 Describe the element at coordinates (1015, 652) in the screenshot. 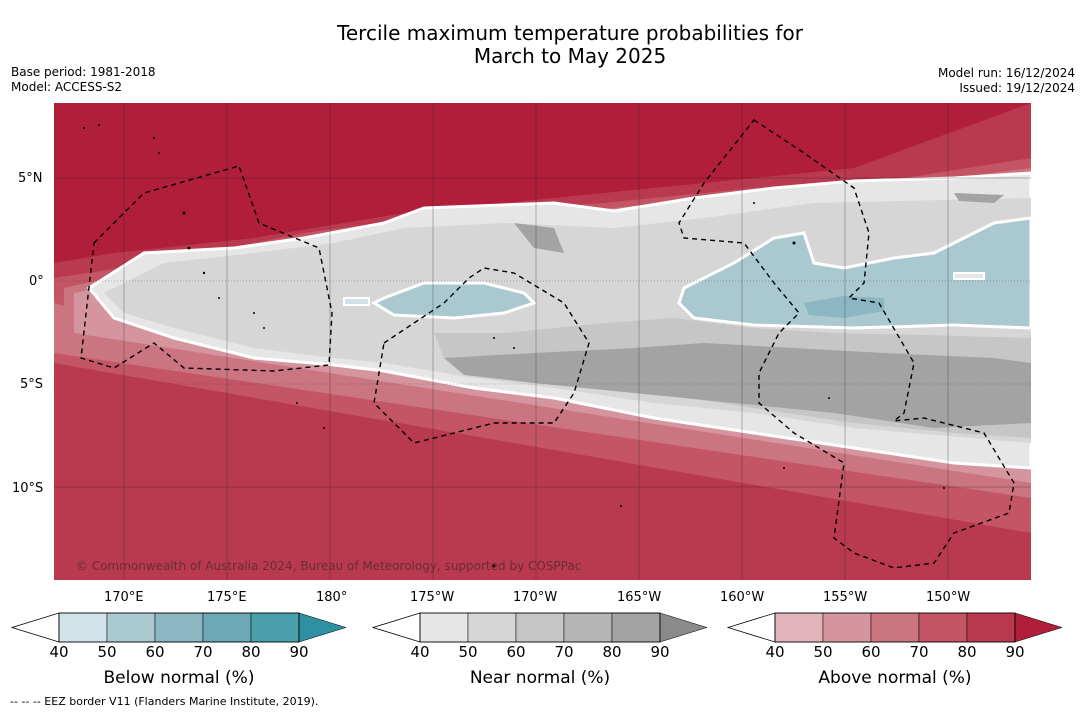

I see `tick-above-90: 90` at that location.